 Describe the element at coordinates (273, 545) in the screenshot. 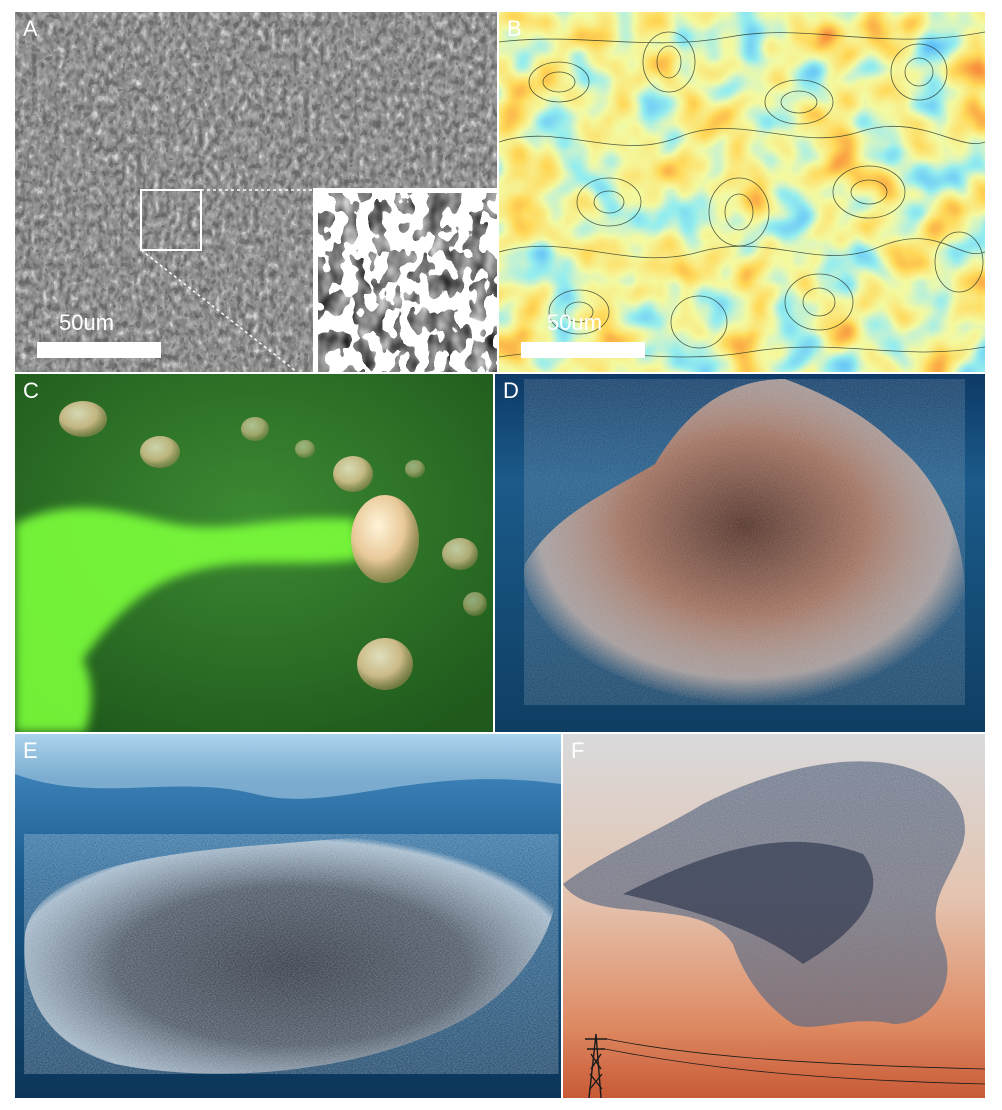

I see `jellyfish-group` at that location.